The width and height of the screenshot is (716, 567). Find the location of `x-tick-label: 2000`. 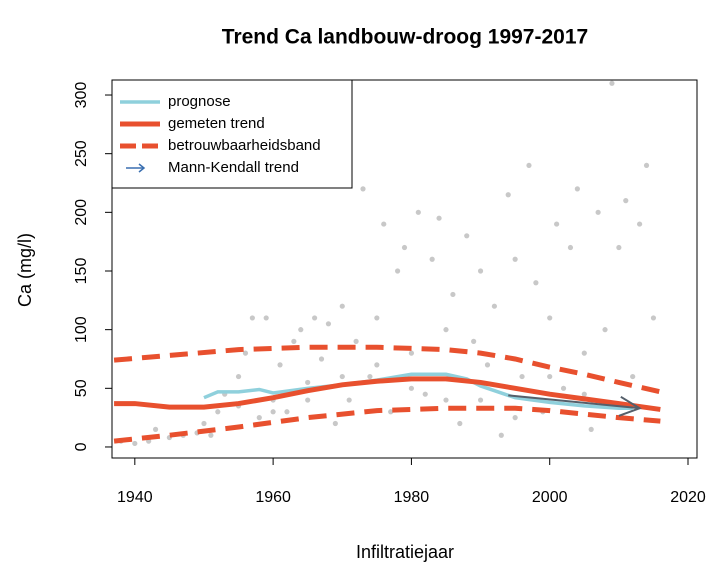

x-tick-label: 2000 is located at coordinates (550, 497).